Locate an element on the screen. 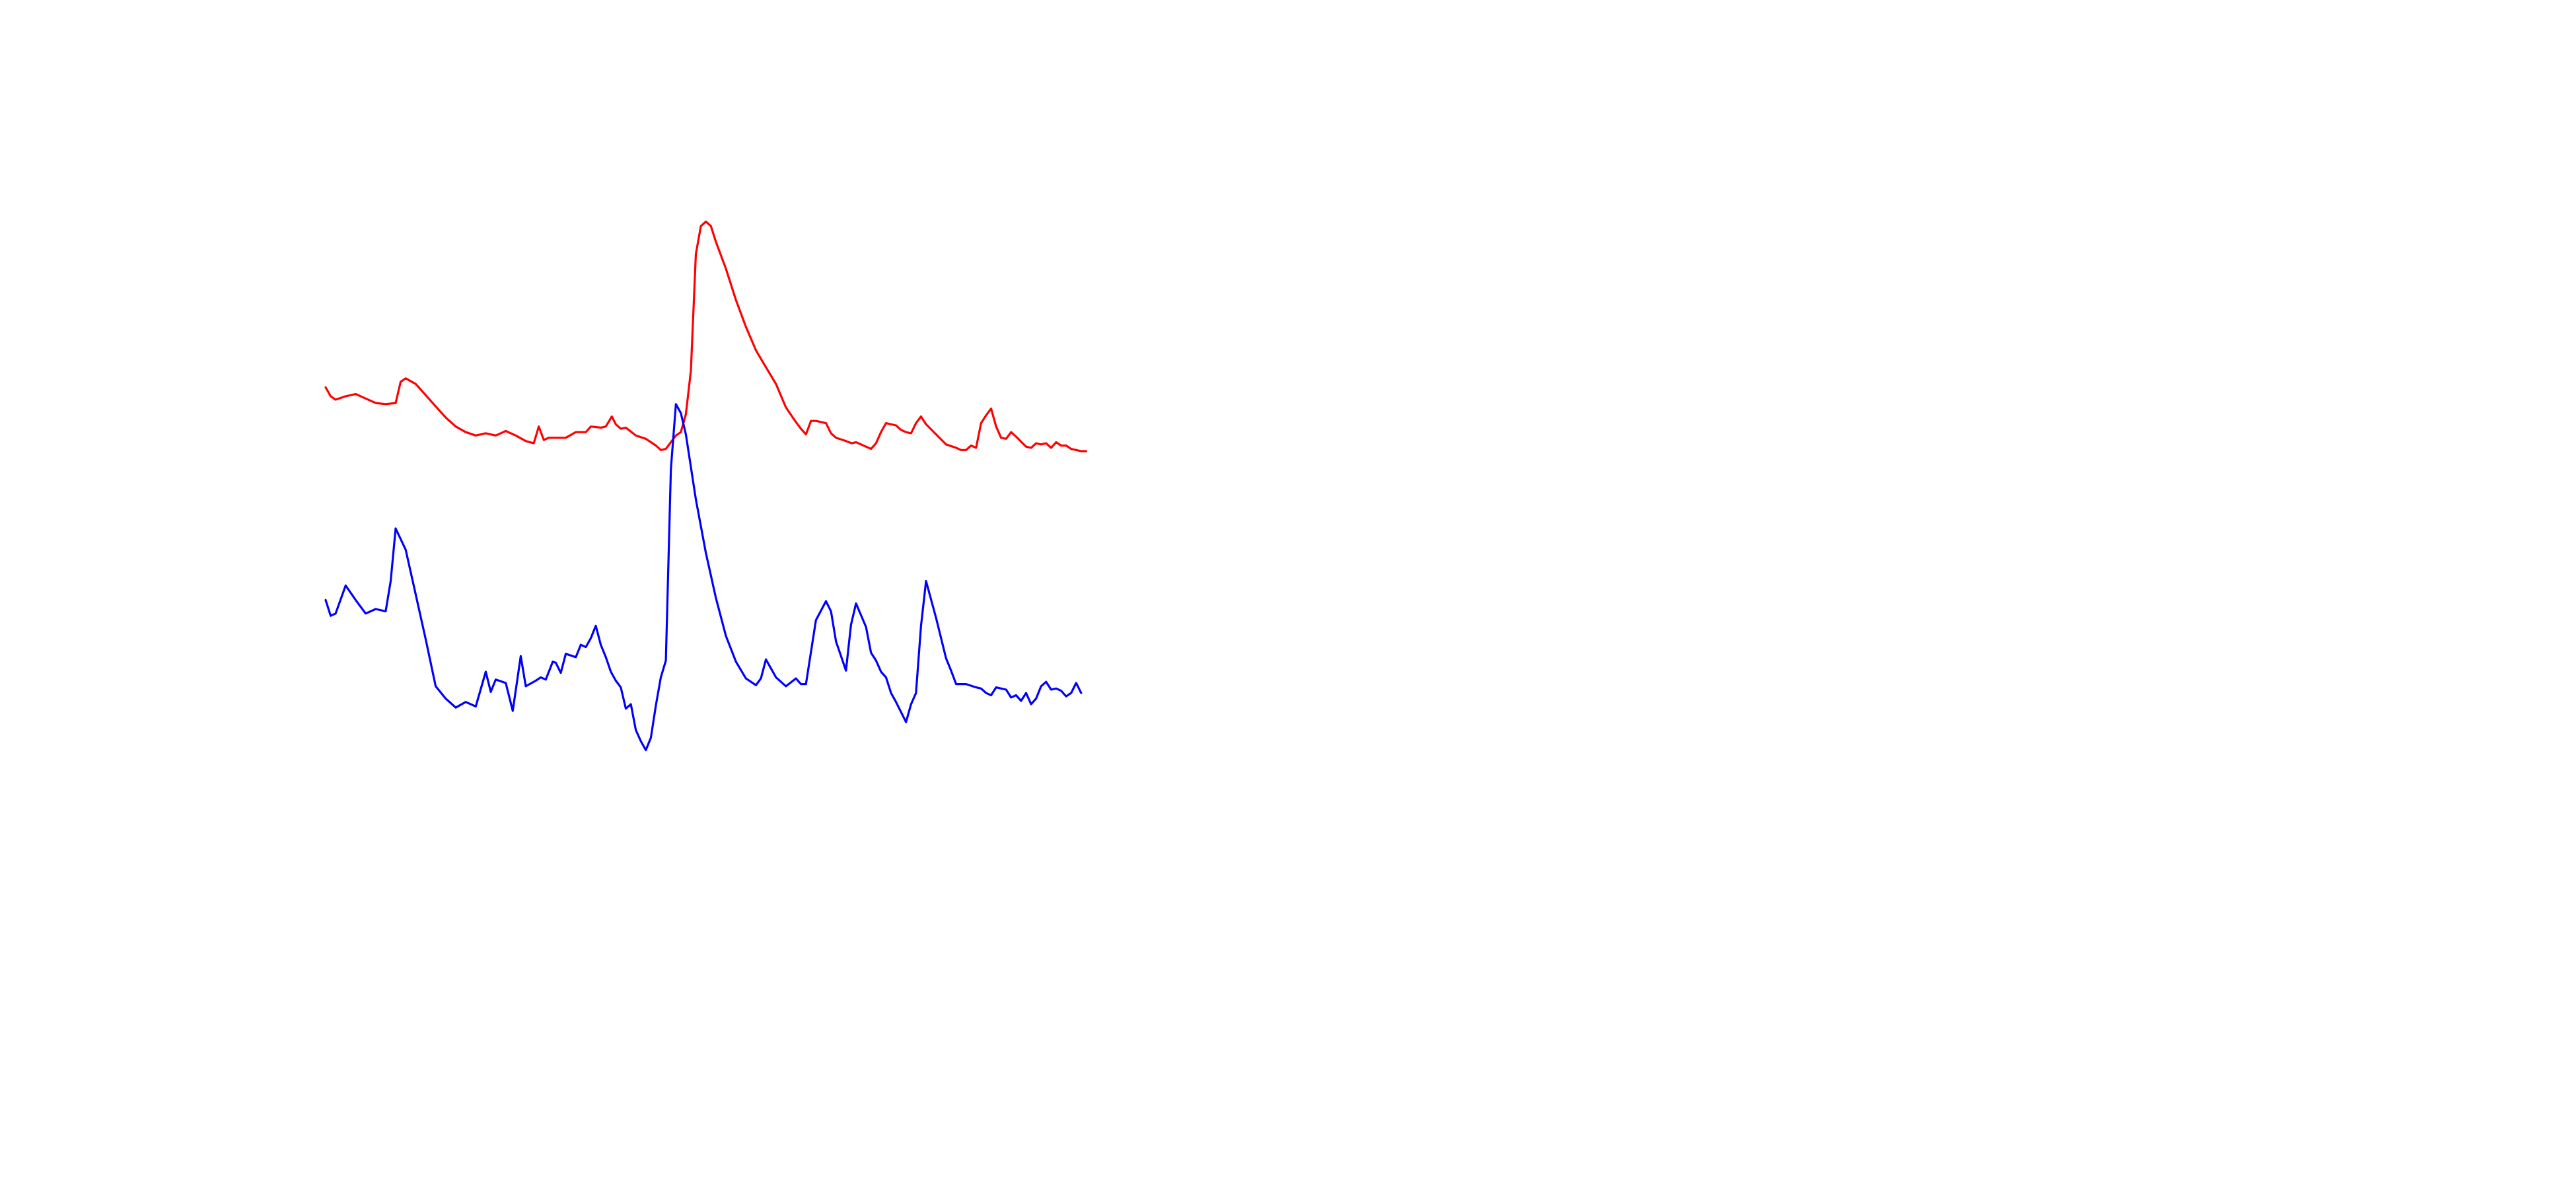  series-layer is located at coordinates (705, 486).